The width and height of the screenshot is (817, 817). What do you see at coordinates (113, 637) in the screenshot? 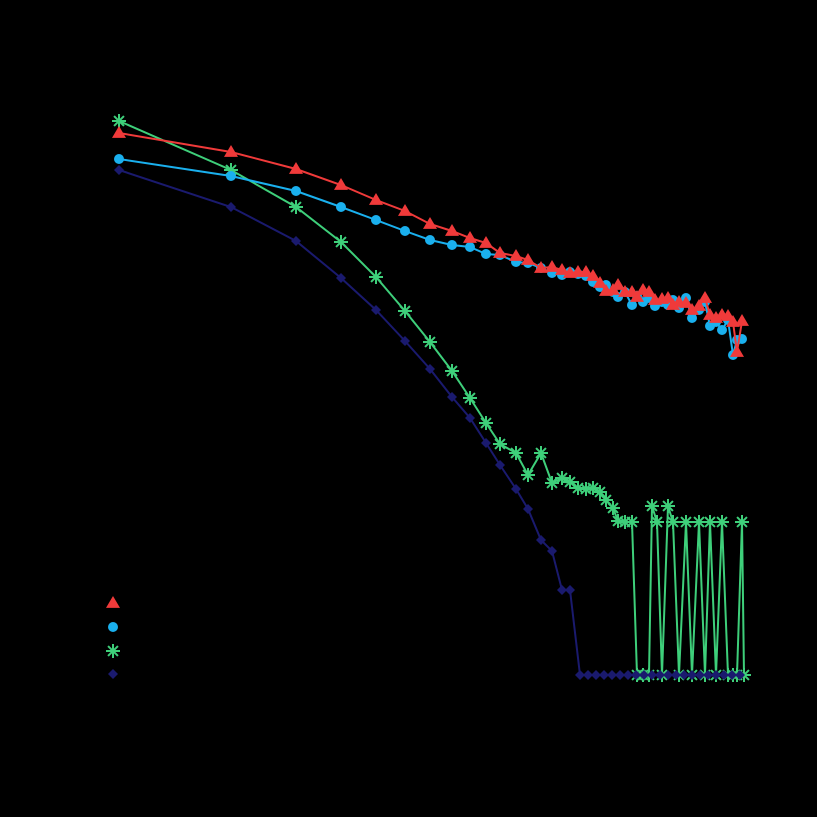
I see `legend` at bounding box center [113, 637].